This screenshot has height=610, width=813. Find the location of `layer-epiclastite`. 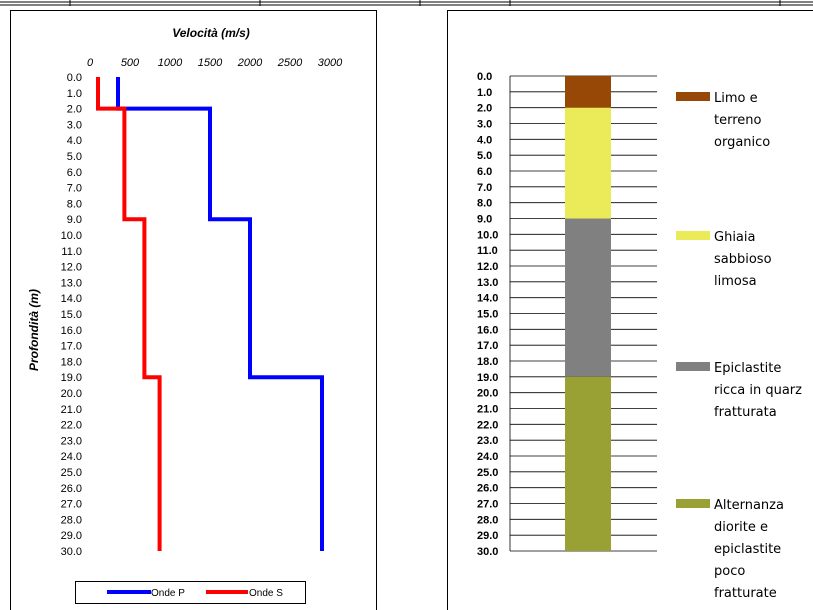

layer-epiclastite is located at coordinates (588, 297).